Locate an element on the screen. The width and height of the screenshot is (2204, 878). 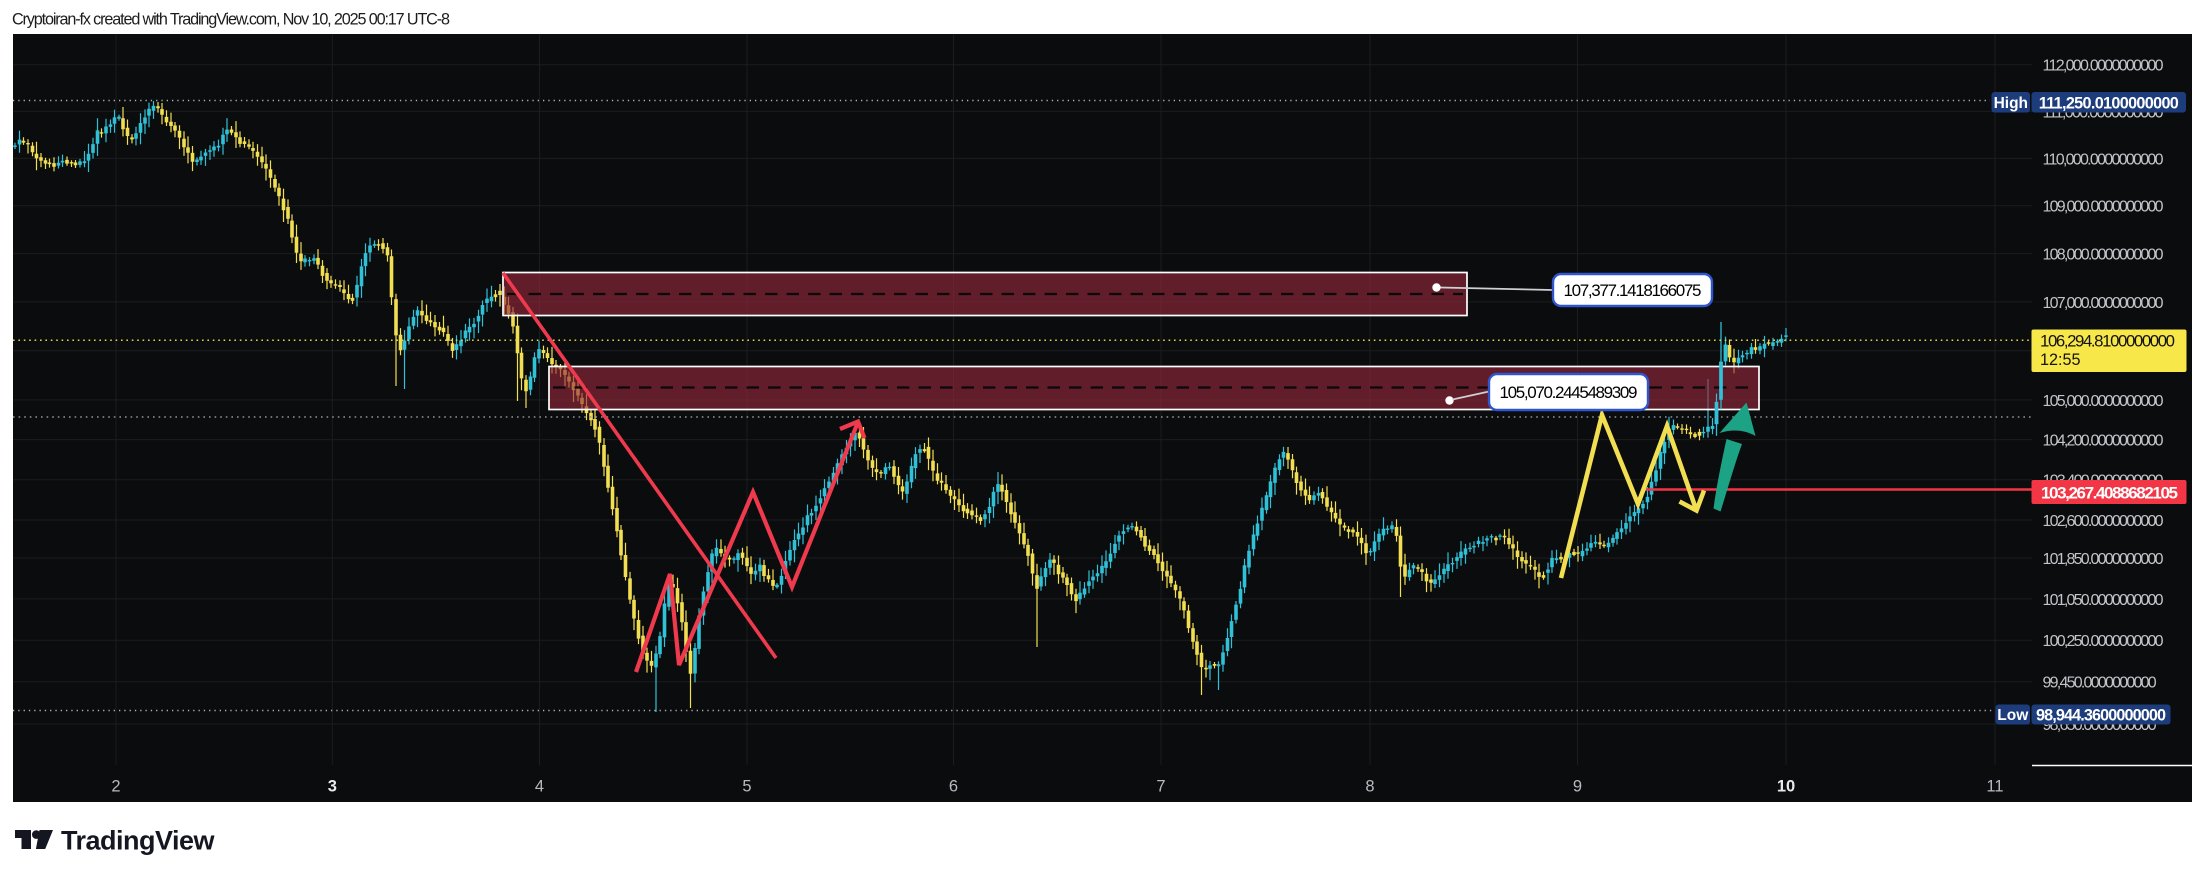
svg-text: 103,267.4088682105 is located at coordinates (2109, 492).